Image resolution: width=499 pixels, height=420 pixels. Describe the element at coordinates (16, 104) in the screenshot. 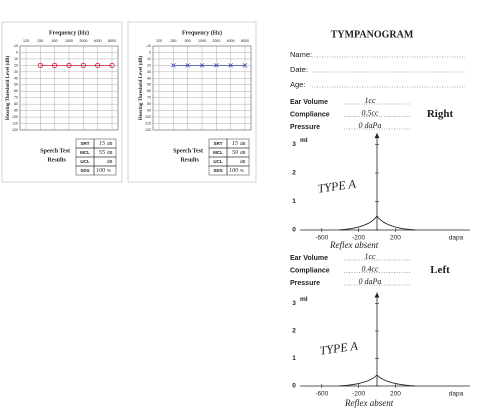

I see `level-label: 80` at that location.